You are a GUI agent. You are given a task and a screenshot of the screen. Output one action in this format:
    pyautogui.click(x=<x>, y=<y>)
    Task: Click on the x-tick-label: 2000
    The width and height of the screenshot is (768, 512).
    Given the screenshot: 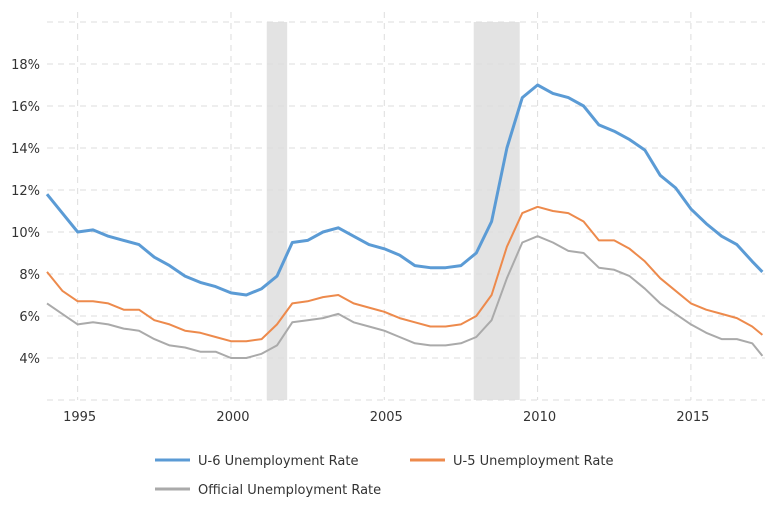 What is the action you would take?
    pyautogui.click(x=232, y=417)
    